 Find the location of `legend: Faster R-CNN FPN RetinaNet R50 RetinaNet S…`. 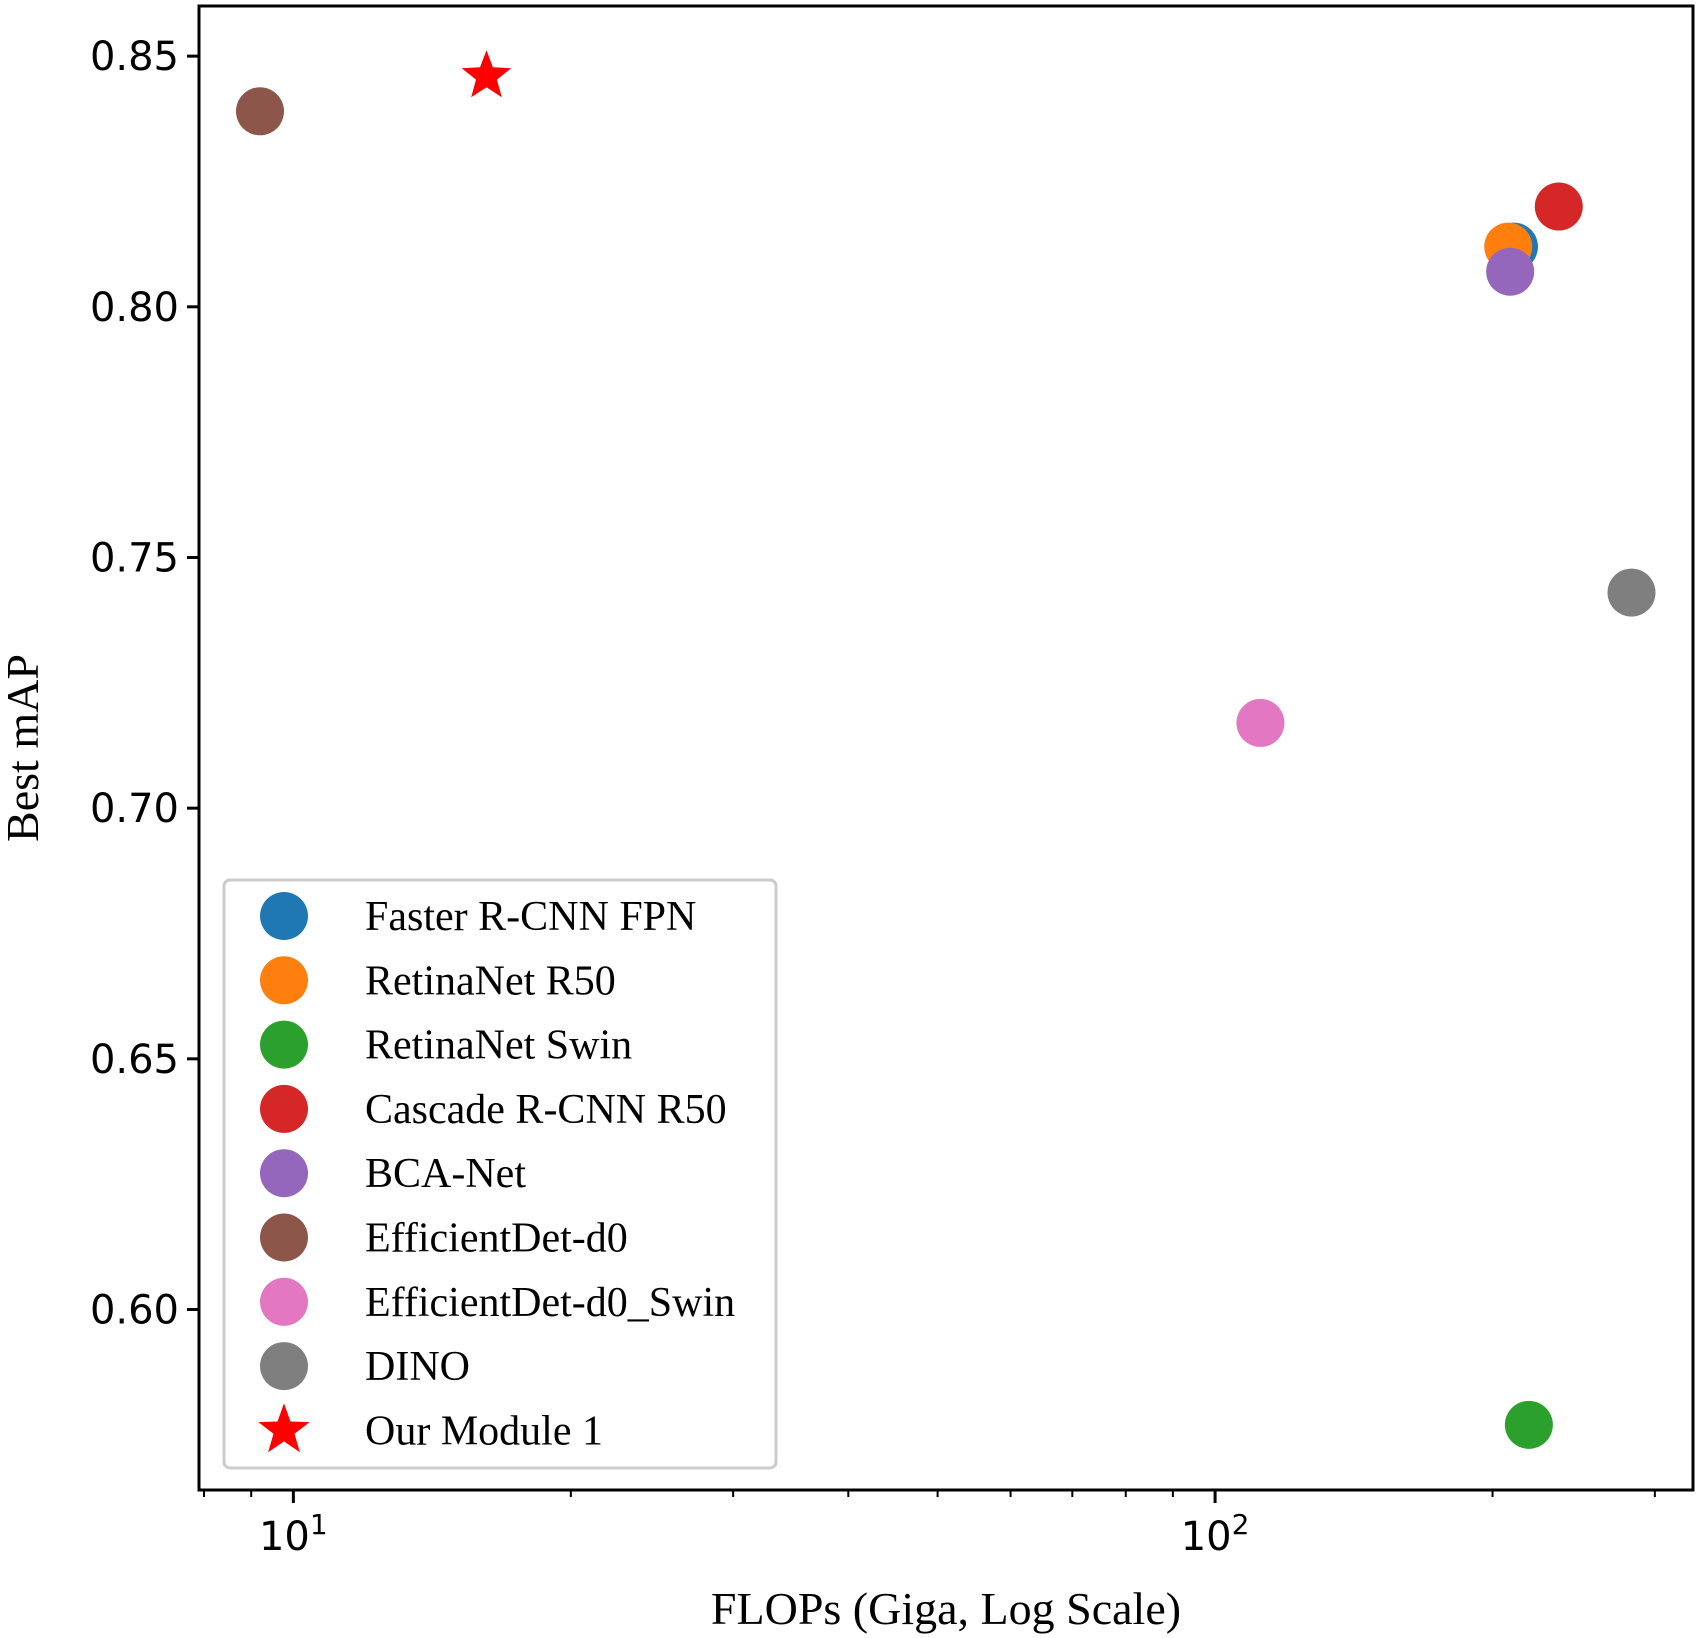

legend: Faster R-CNN FPN RetinaNet R50 RetinaNet S… is located at coordinates (500, 1174).